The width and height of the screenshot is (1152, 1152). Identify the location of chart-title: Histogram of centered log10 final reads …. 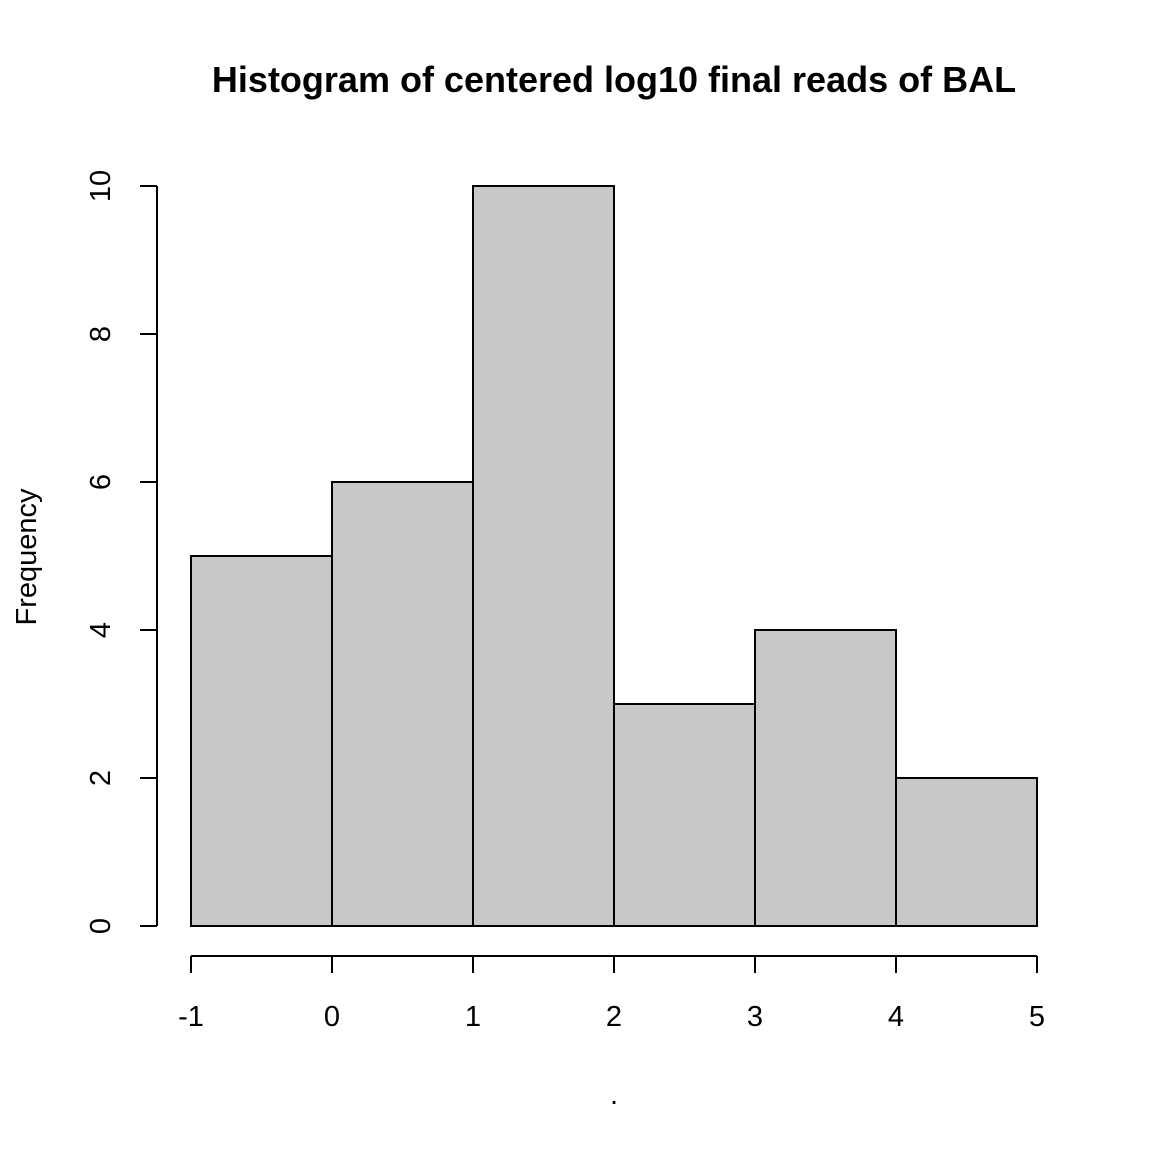
(614, 79).